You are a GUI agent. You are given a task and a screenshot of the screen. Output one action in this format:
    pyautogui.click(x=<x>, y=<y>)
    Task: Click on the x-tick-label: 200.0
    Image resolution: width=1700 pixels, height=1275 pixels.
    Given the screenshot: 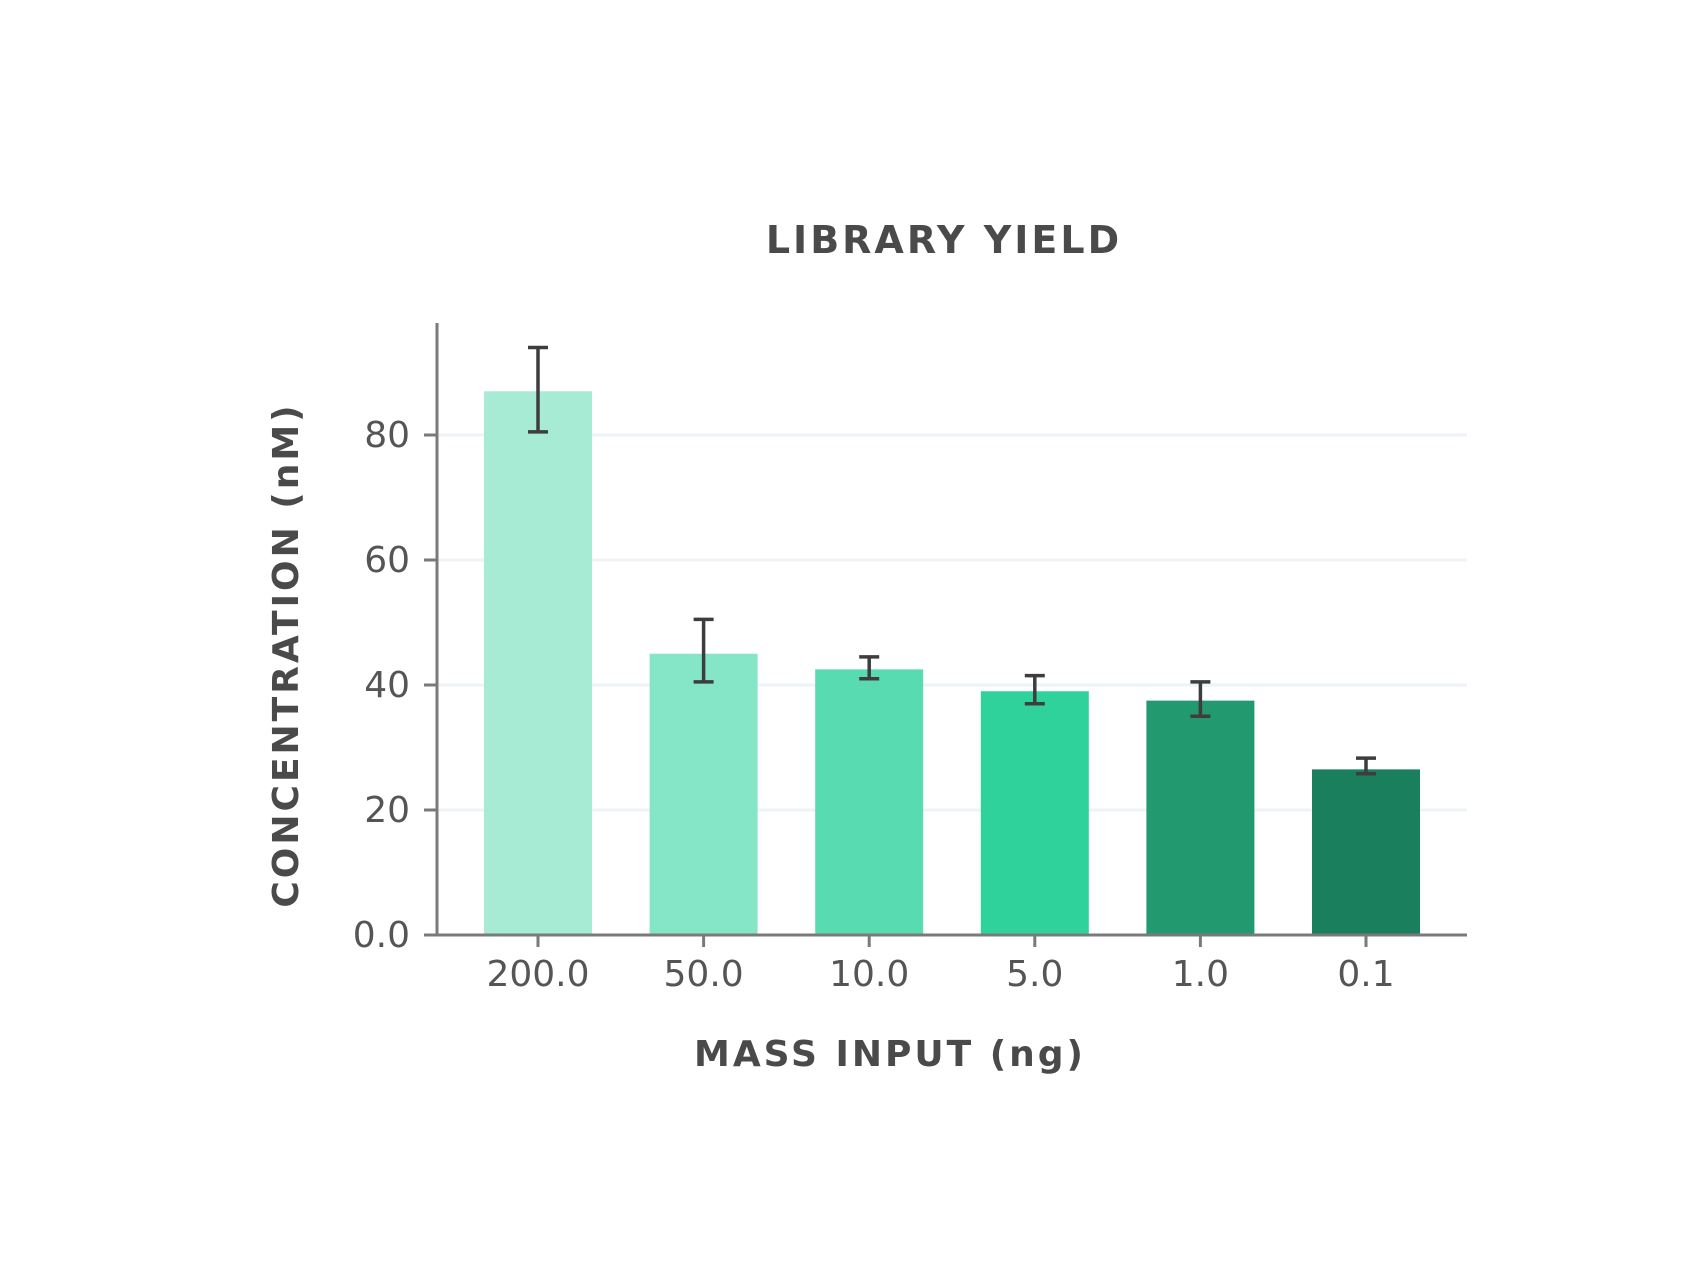 What is the action you would take?
    pyautogui.click(x=537, y=974)
    